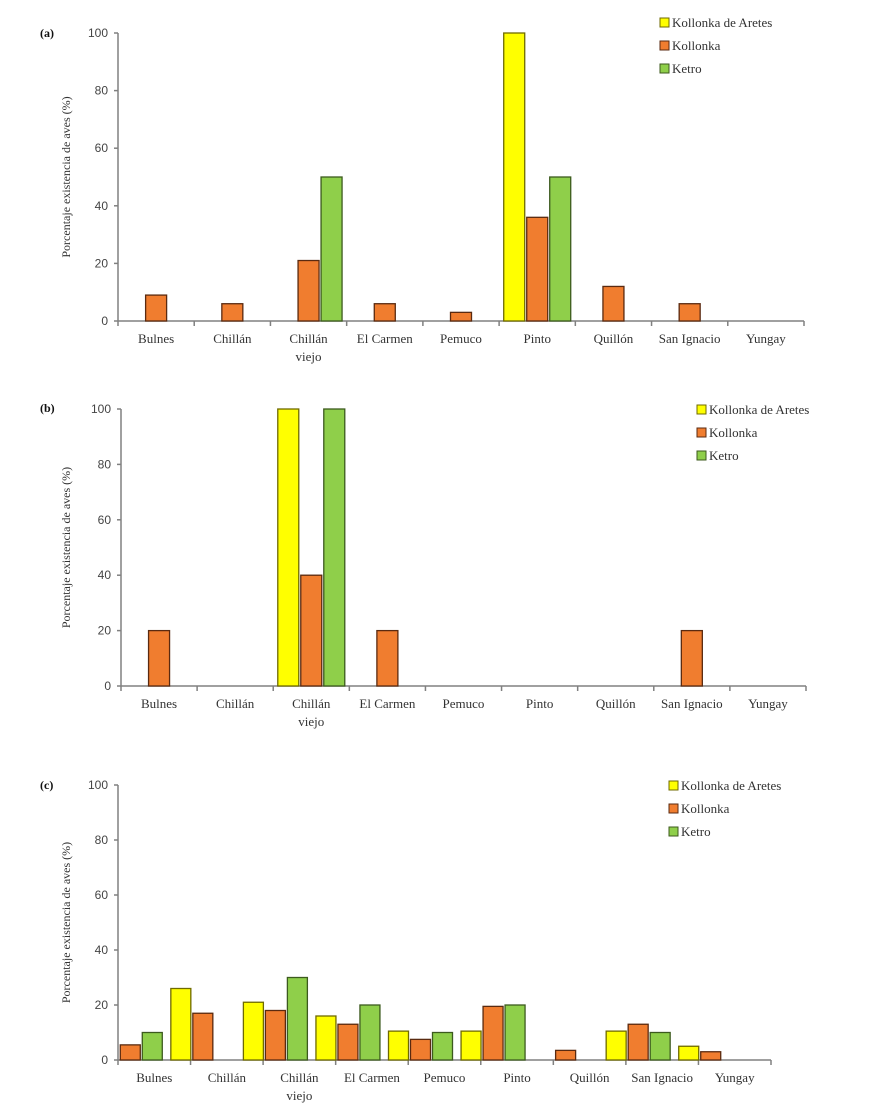  What do you see at coordinates (711, 1056) in the screenshot?
I see `bar-kollonka-yungay` at bounding box center [711, 1056].